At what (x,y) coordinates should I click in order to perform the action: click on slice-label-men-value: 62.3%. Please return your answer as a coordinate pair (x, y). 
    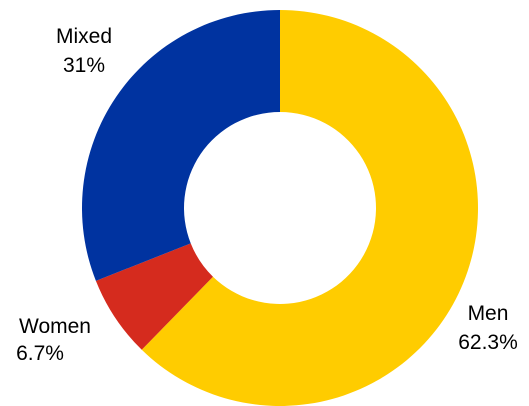
    Looking at the image, I should click on (488, 342).